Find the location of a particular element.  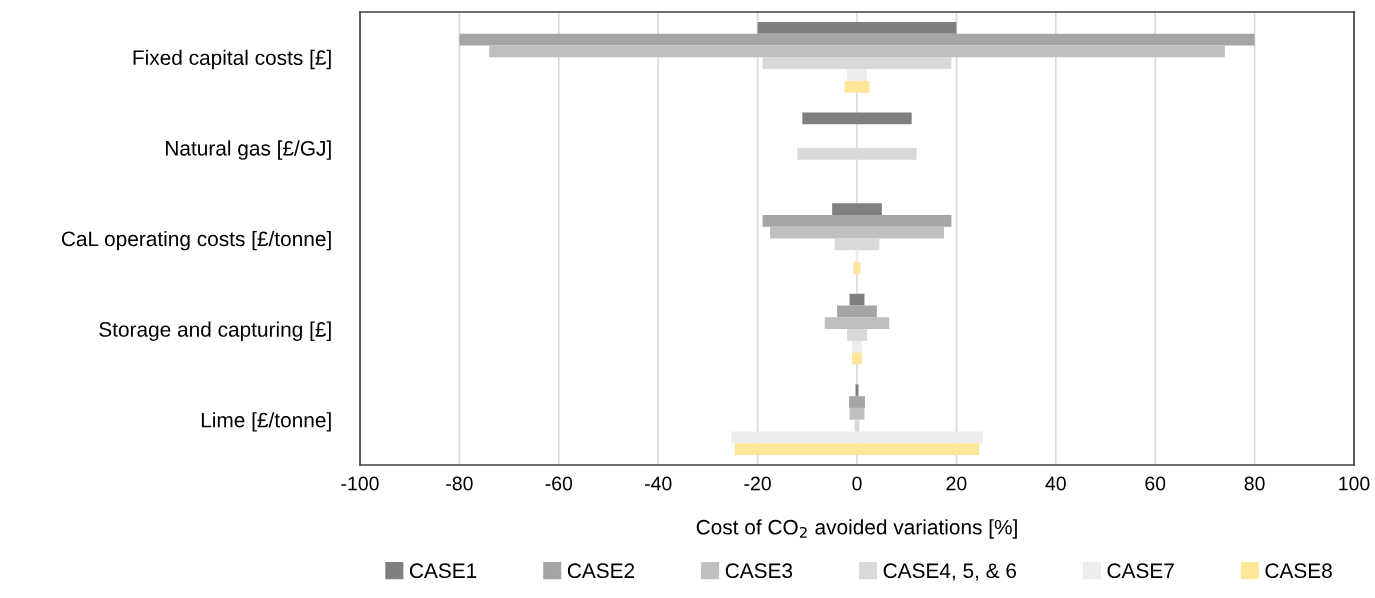

y-tick-label: Natural gas [£/GJ] is located at coordinates (248, 150).